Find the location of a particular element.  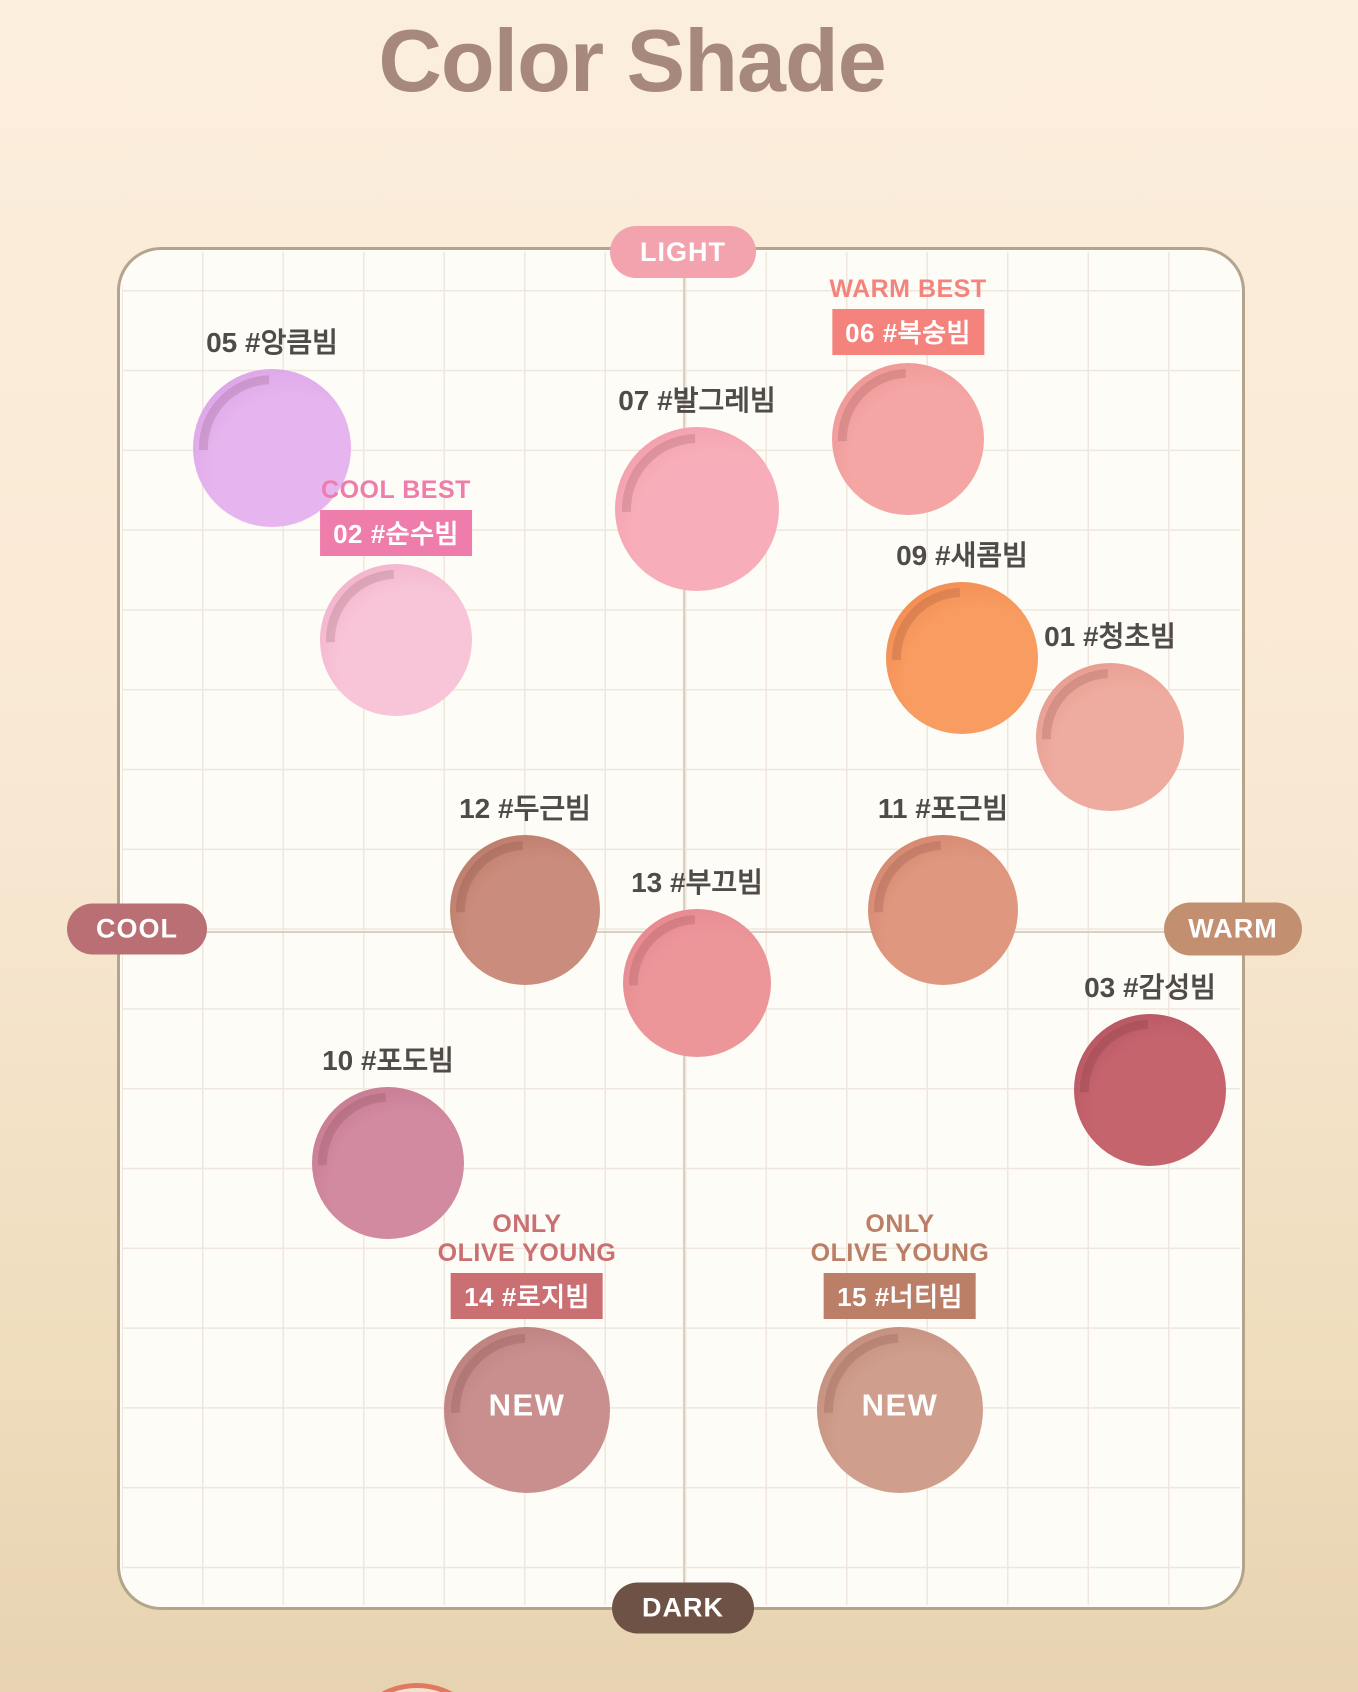

shade-14: ONLY OLIVE YOUNG 14 #로지빔 NEW is located at coordinates (527, 1364).